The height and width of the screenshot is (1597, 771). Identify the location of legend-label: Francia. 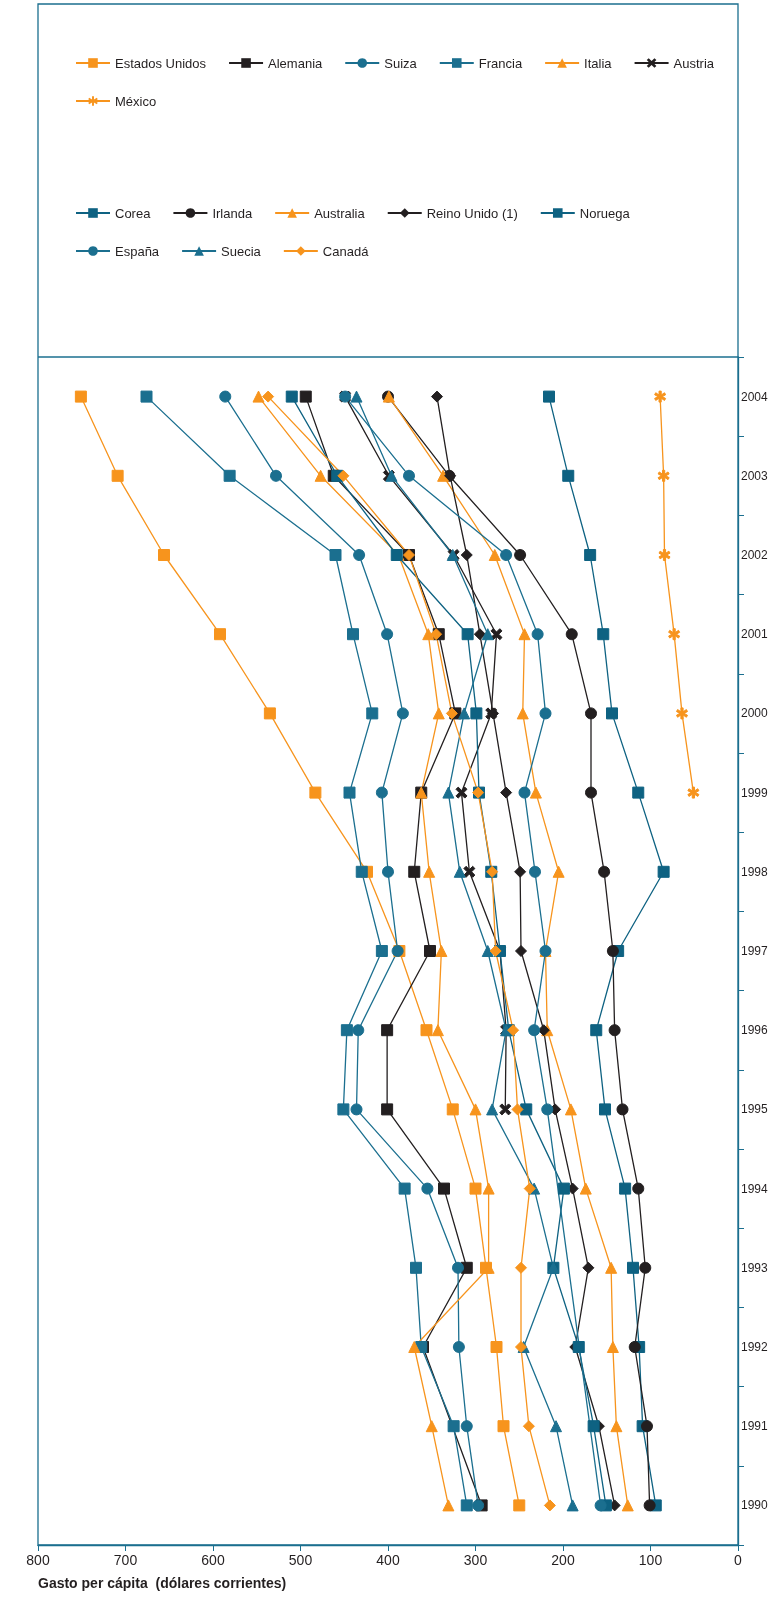
(500, 63).